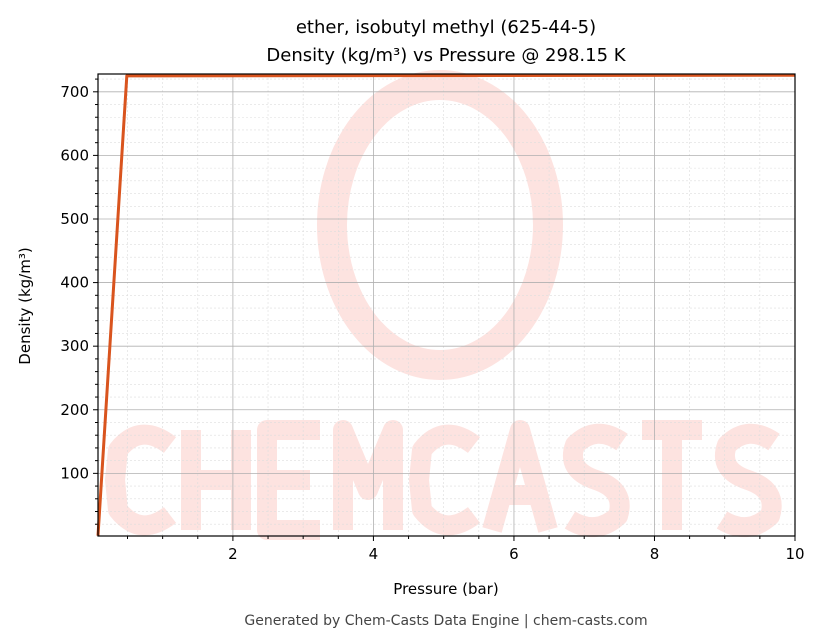  I want to click on x-tick-label: 8, so click(655, 554).